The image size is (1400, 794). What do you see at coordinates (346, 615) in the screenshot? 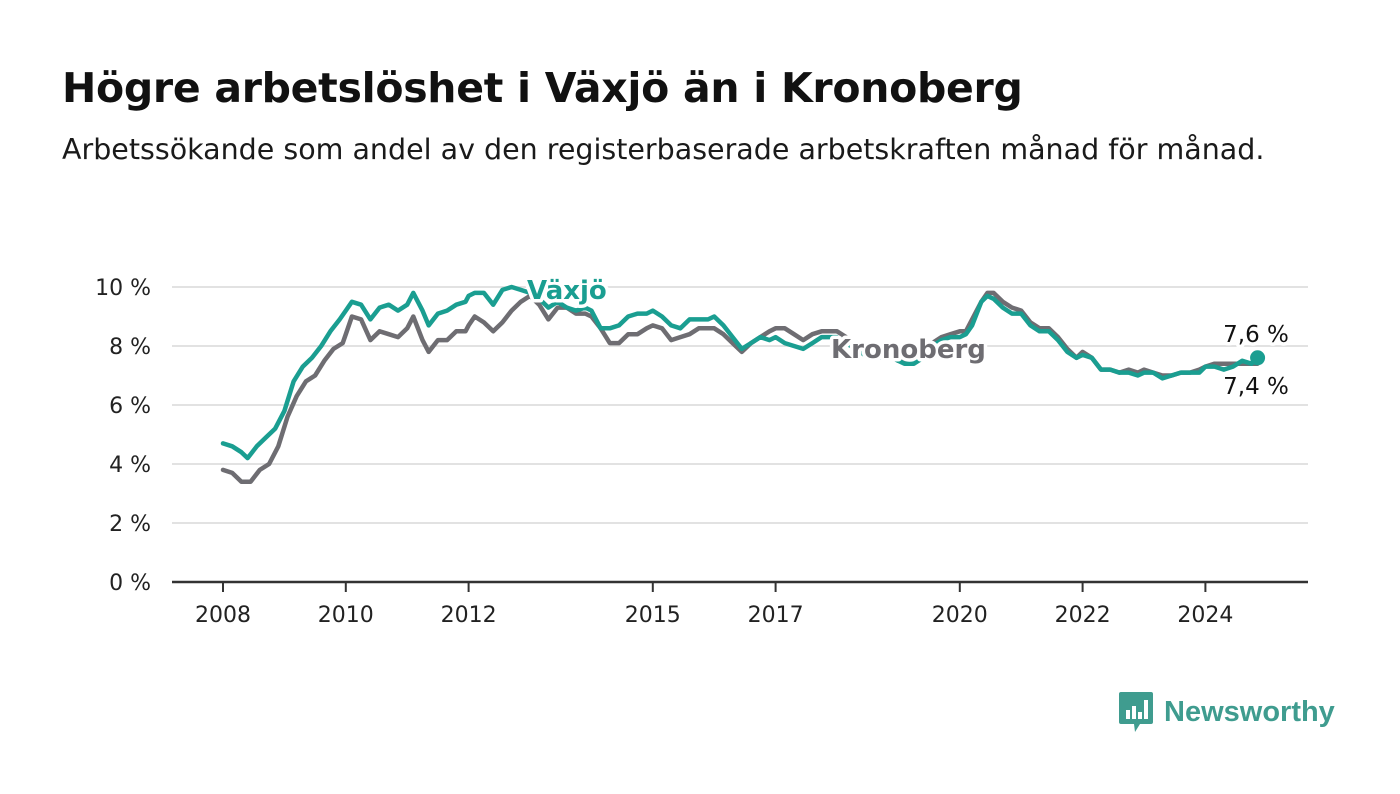
I see `x-tick-label: 2010` at bounding box center [346, 615].